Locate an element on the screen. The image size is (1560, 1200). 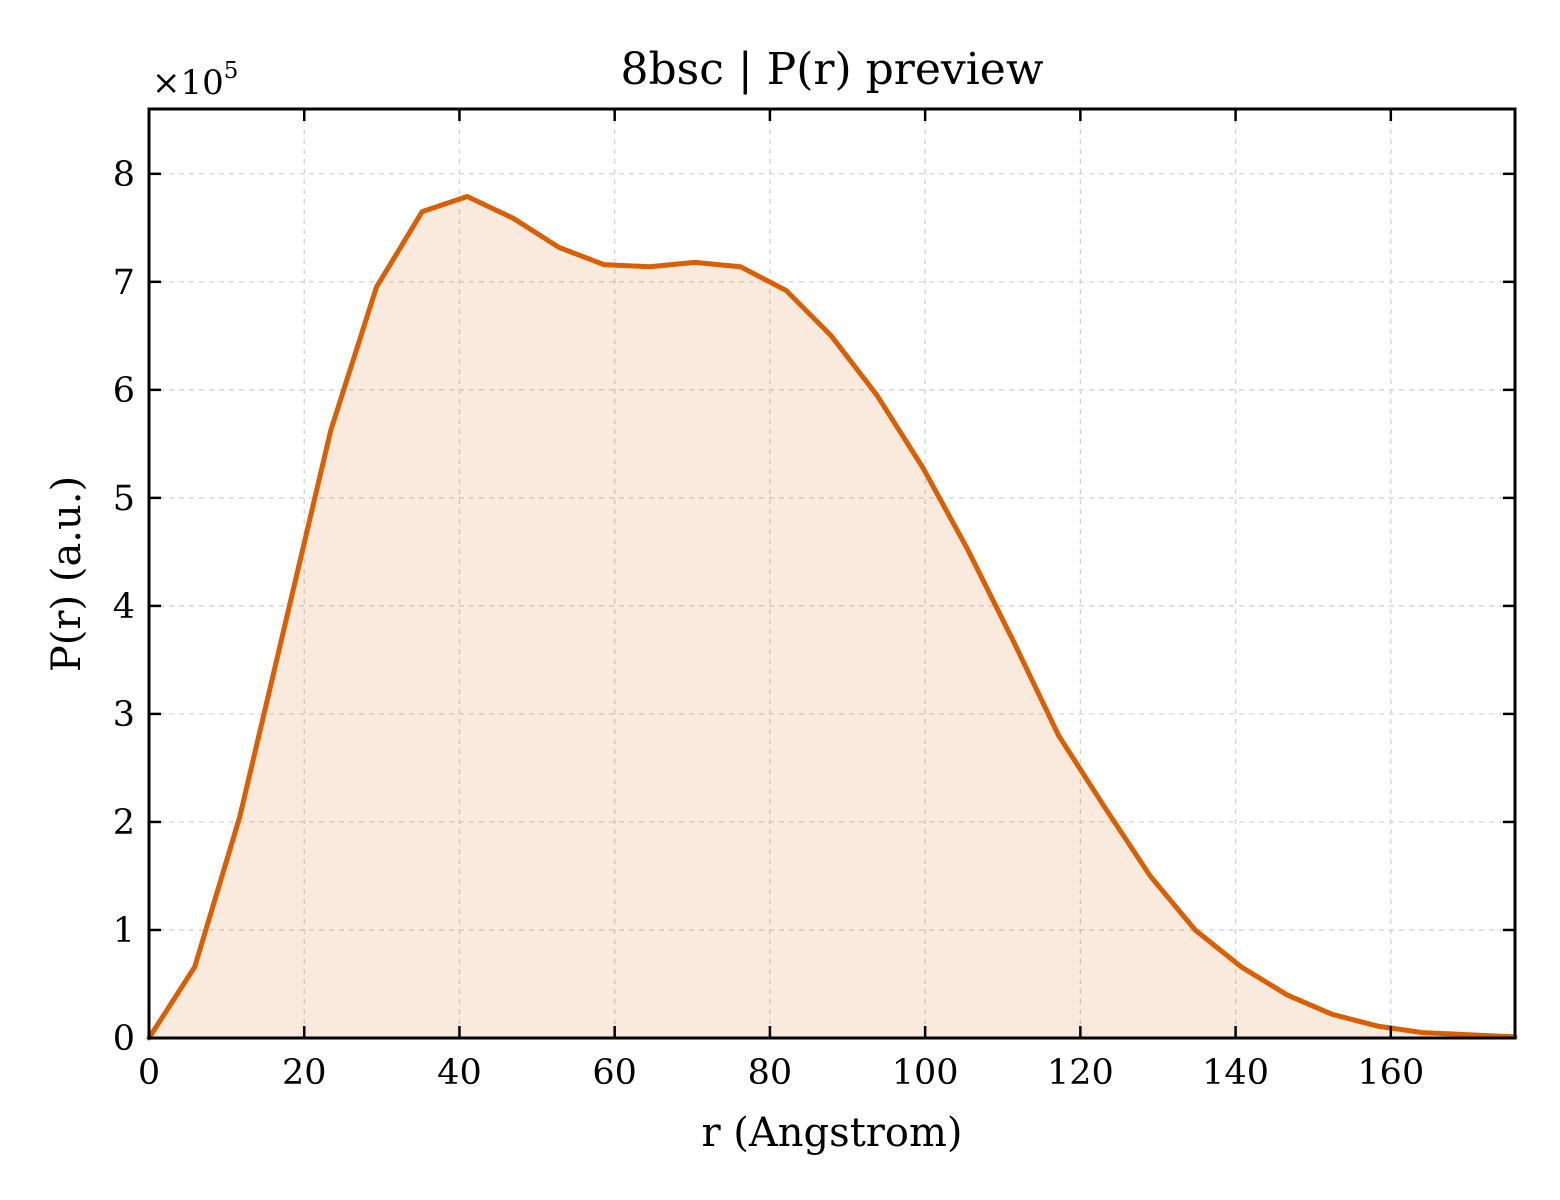
y-tick-label: 0 is located at coordinates (124, 1039).